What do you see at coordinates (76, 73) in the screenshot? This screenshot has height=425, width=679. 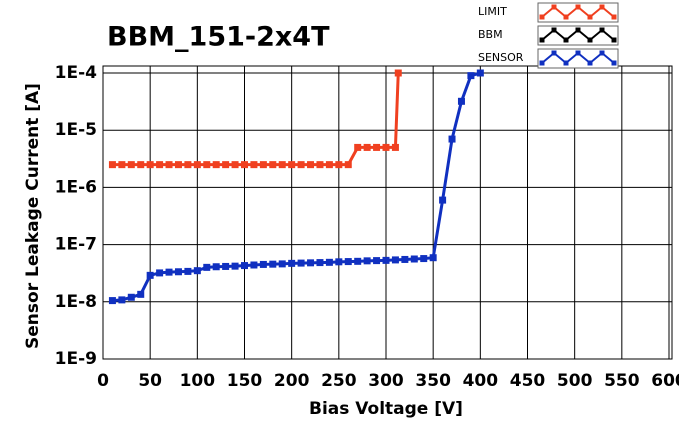 I see `y-tick-label: 1E-4` at bounding box center [76, 73].